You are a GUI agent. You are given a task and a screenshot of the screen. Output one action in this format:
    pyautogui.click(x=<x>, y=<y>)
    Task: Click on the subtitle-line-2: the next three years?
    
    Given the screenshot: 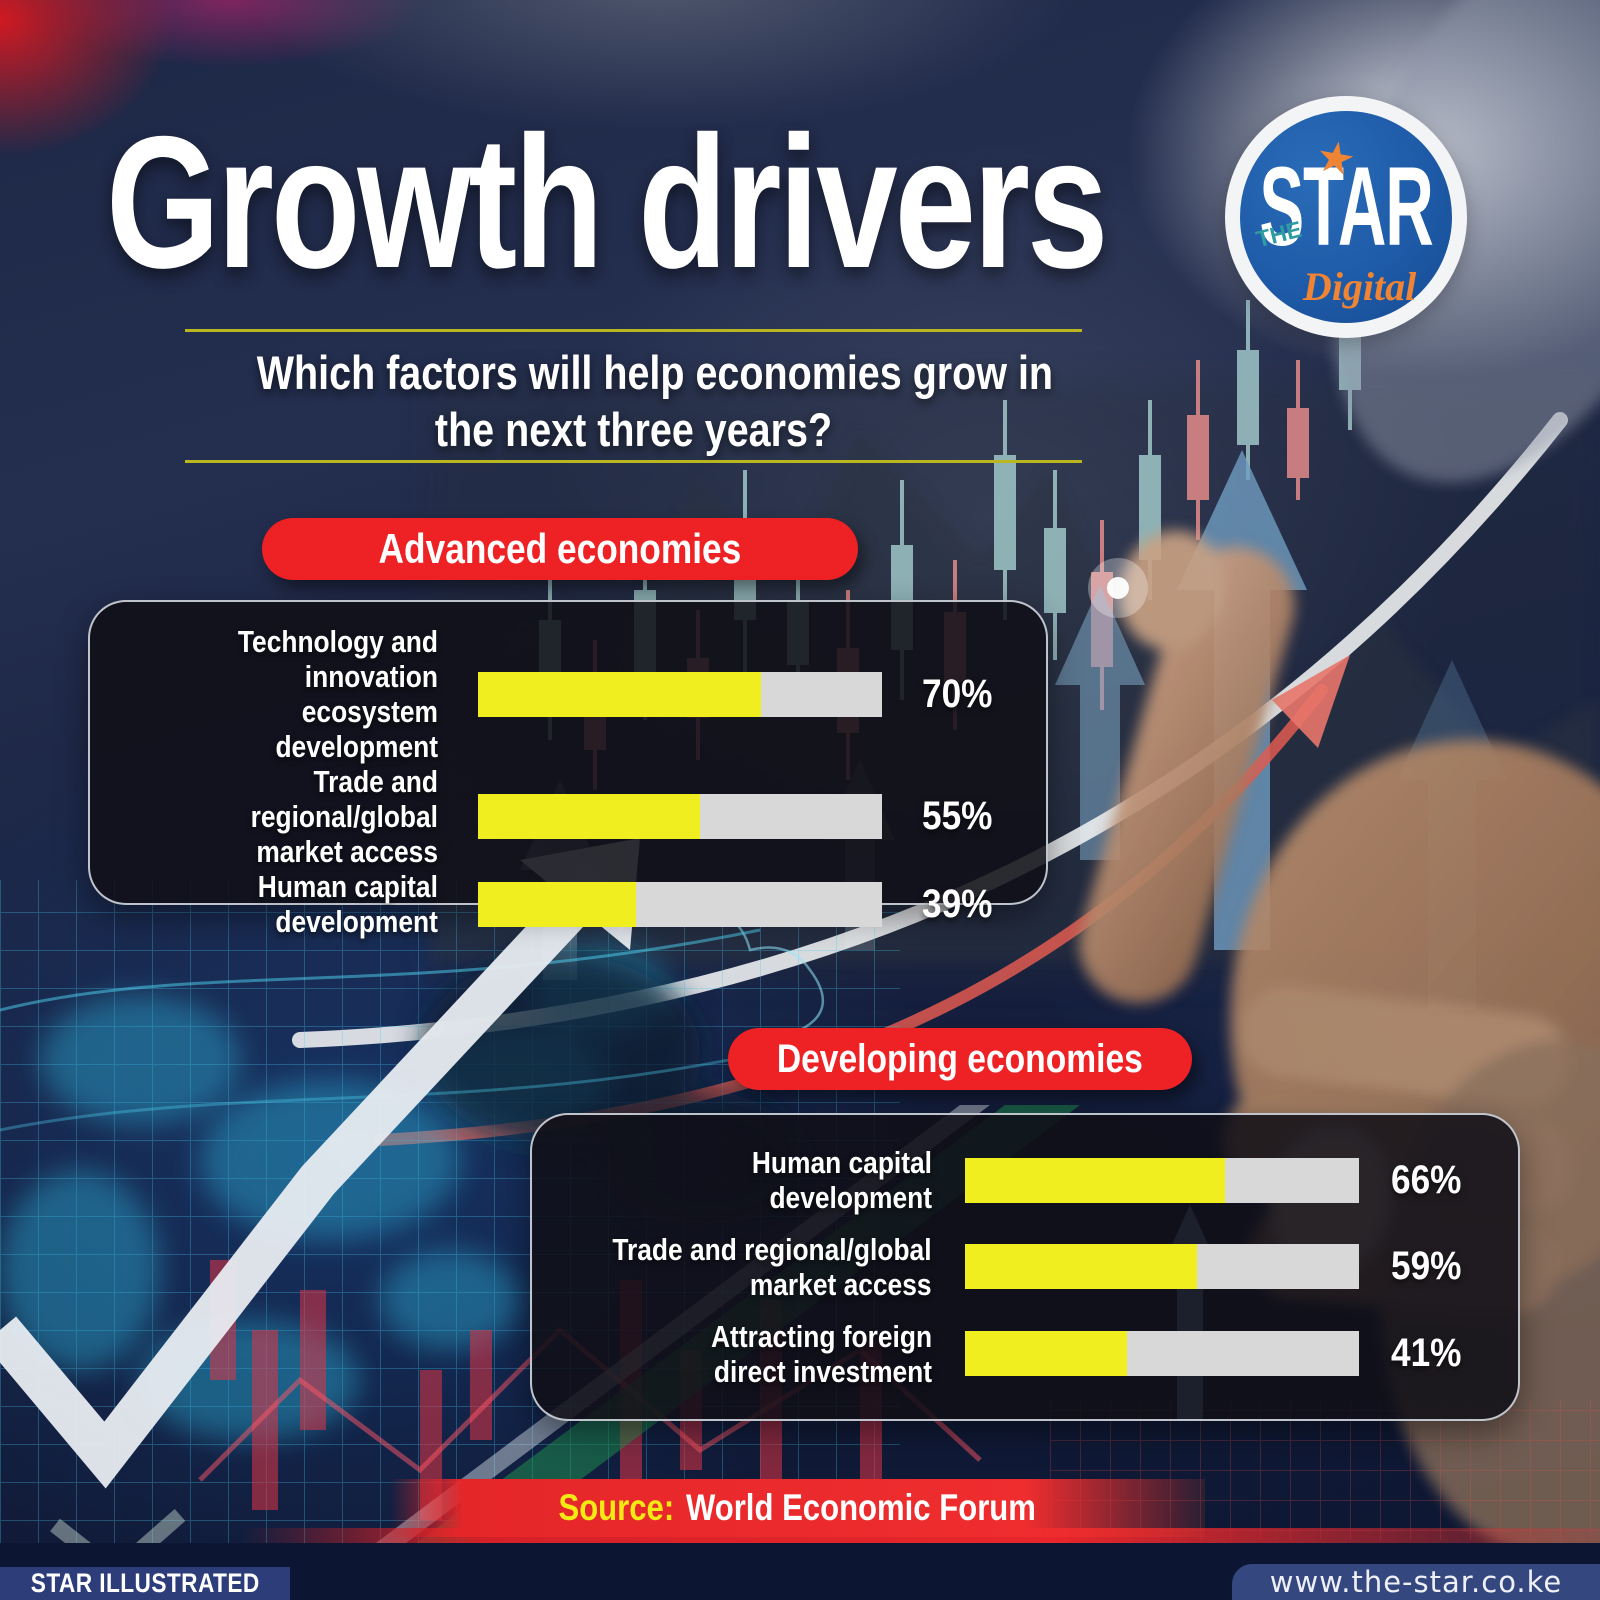 What is the action you would take?
    pyautogui.click(x=633, y=430)
    